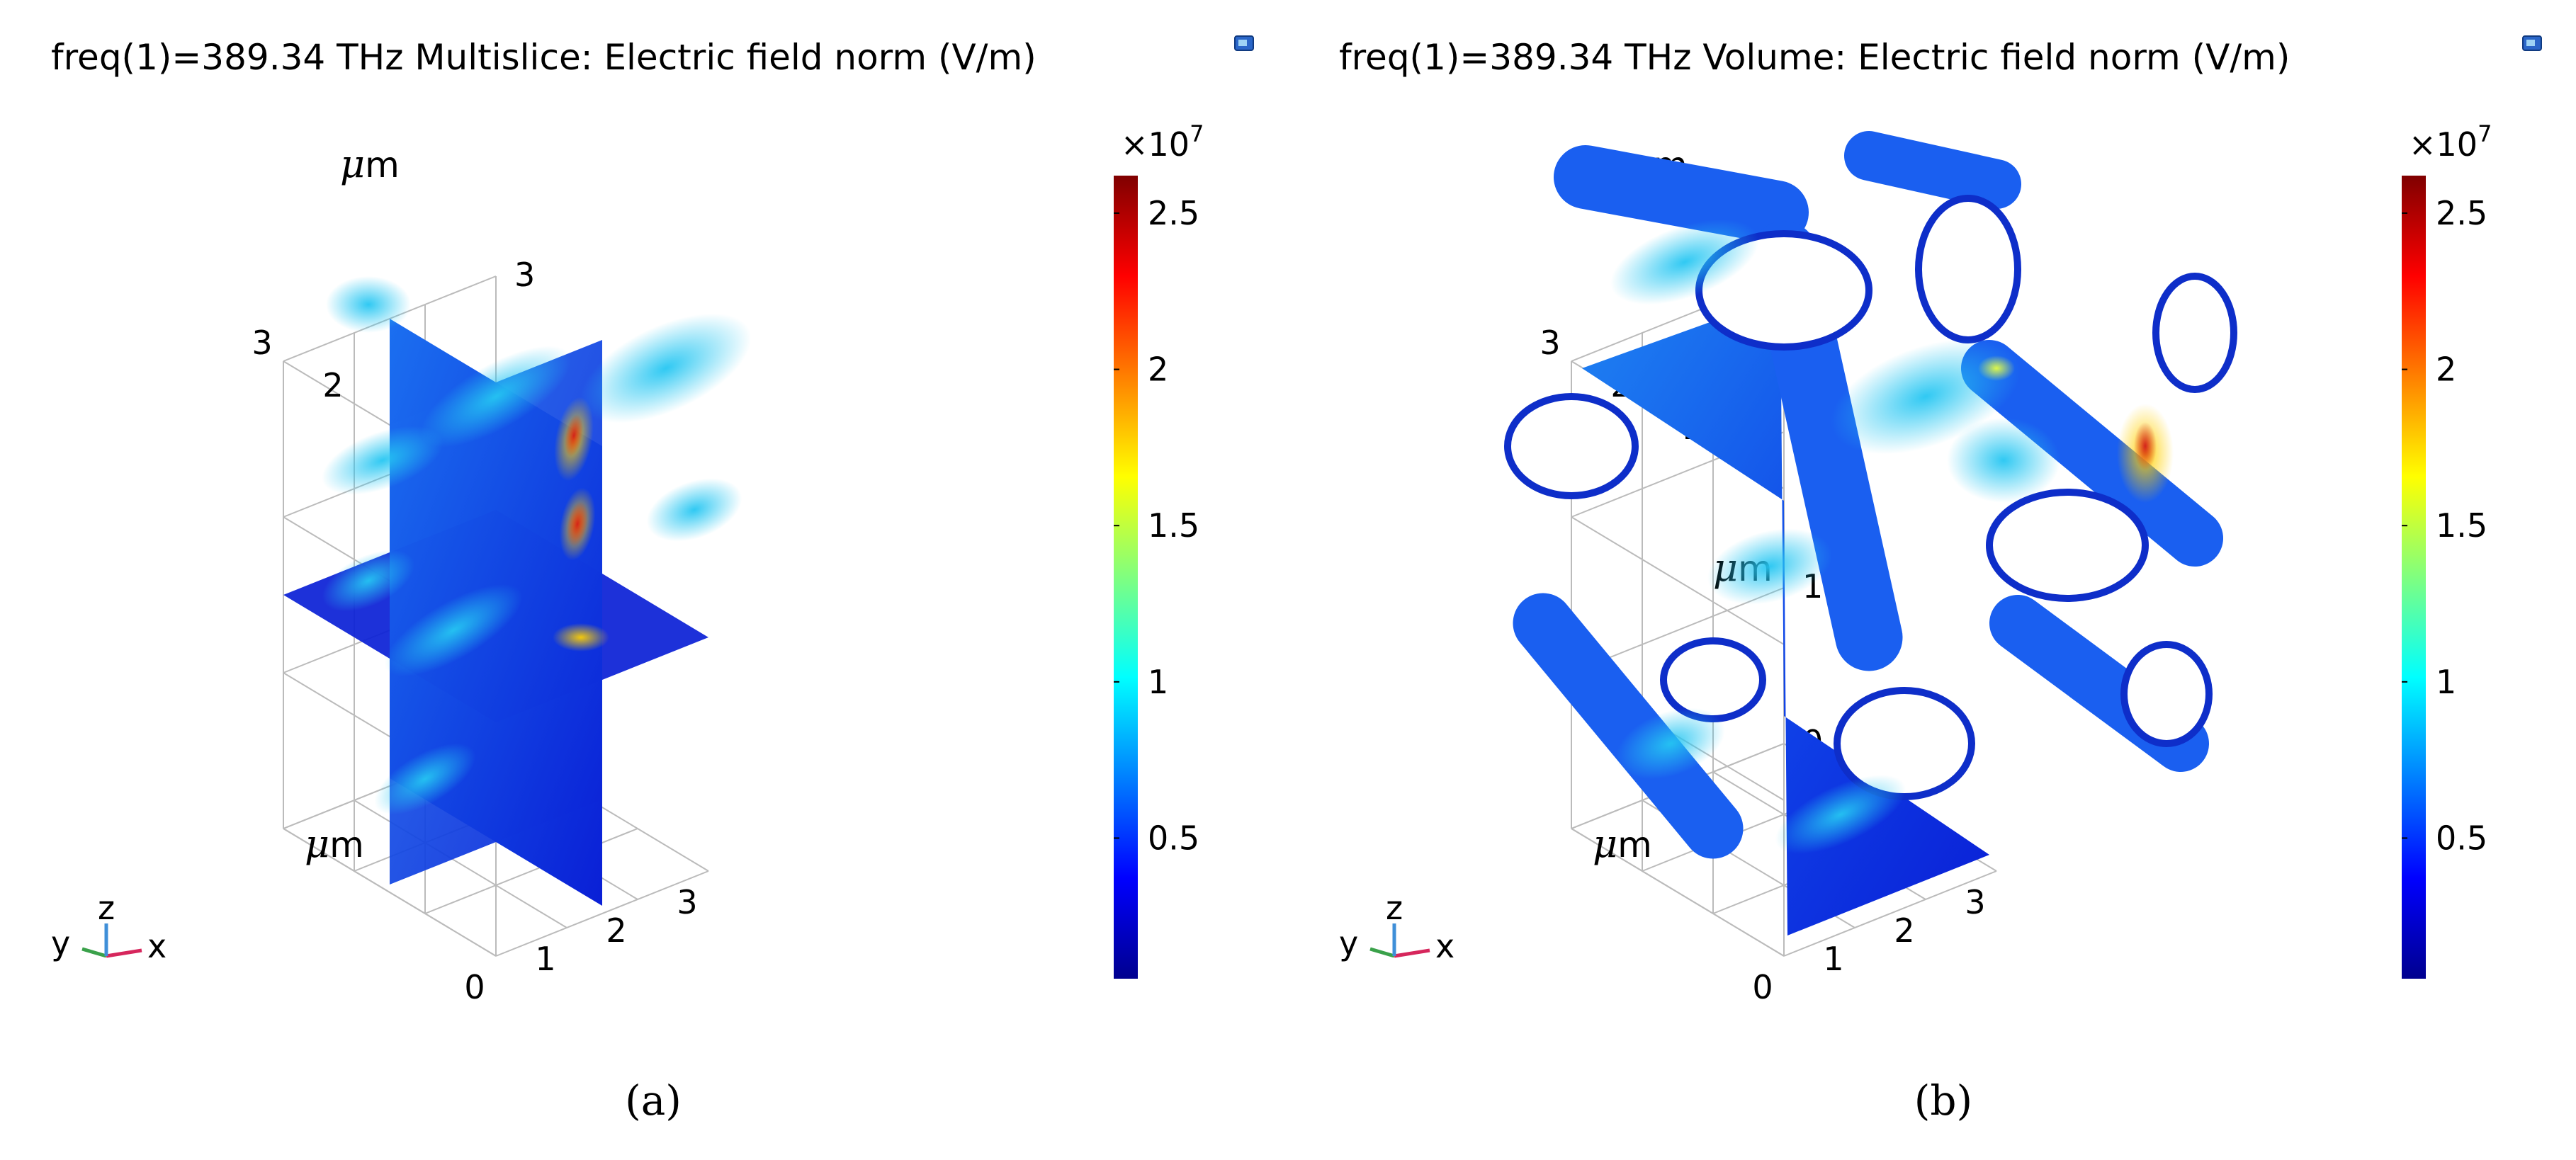  I want to click on z-tick-label: 3, so click(524, 275).